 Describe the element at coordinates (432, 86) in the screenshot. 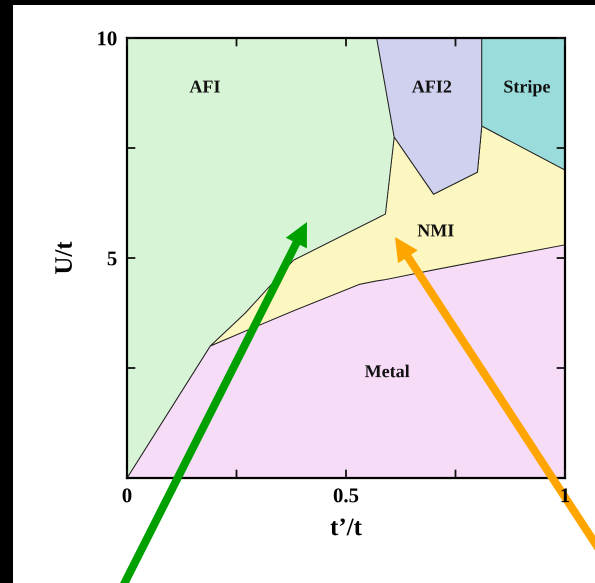

I see `series-label: AFI2` at that location.